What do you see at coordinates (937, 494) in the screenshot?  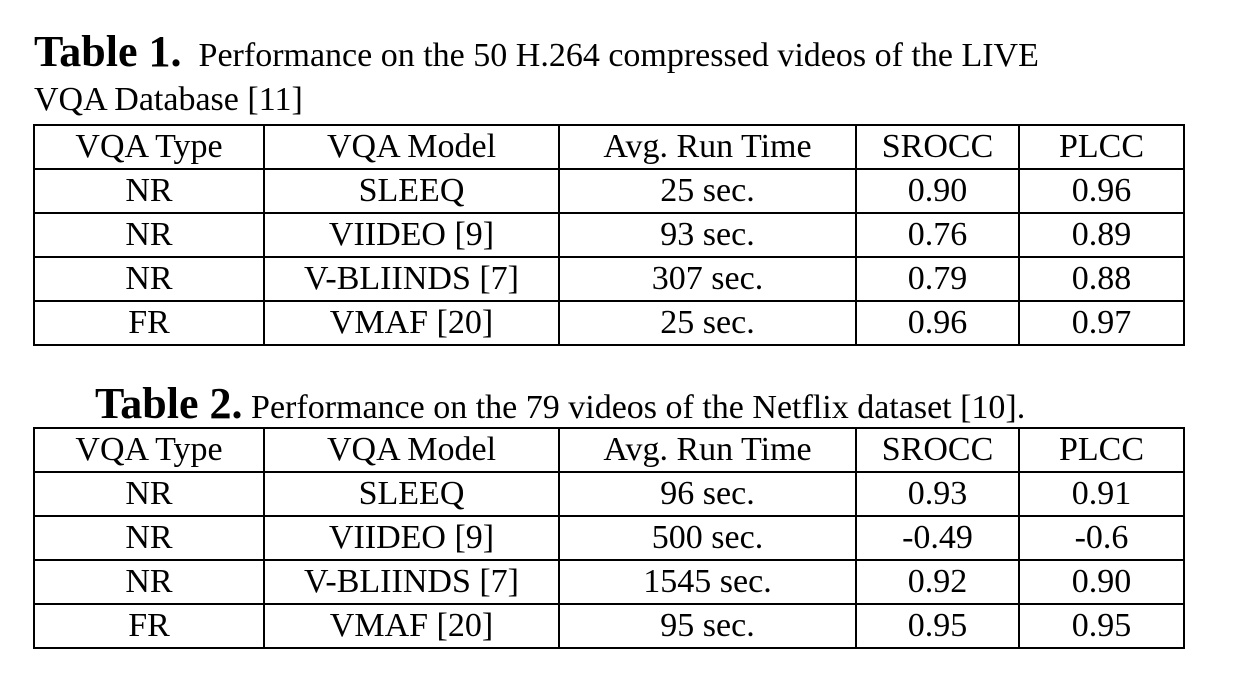 I see `cell-srocc: 0.93` at bounding box center [937, 494].